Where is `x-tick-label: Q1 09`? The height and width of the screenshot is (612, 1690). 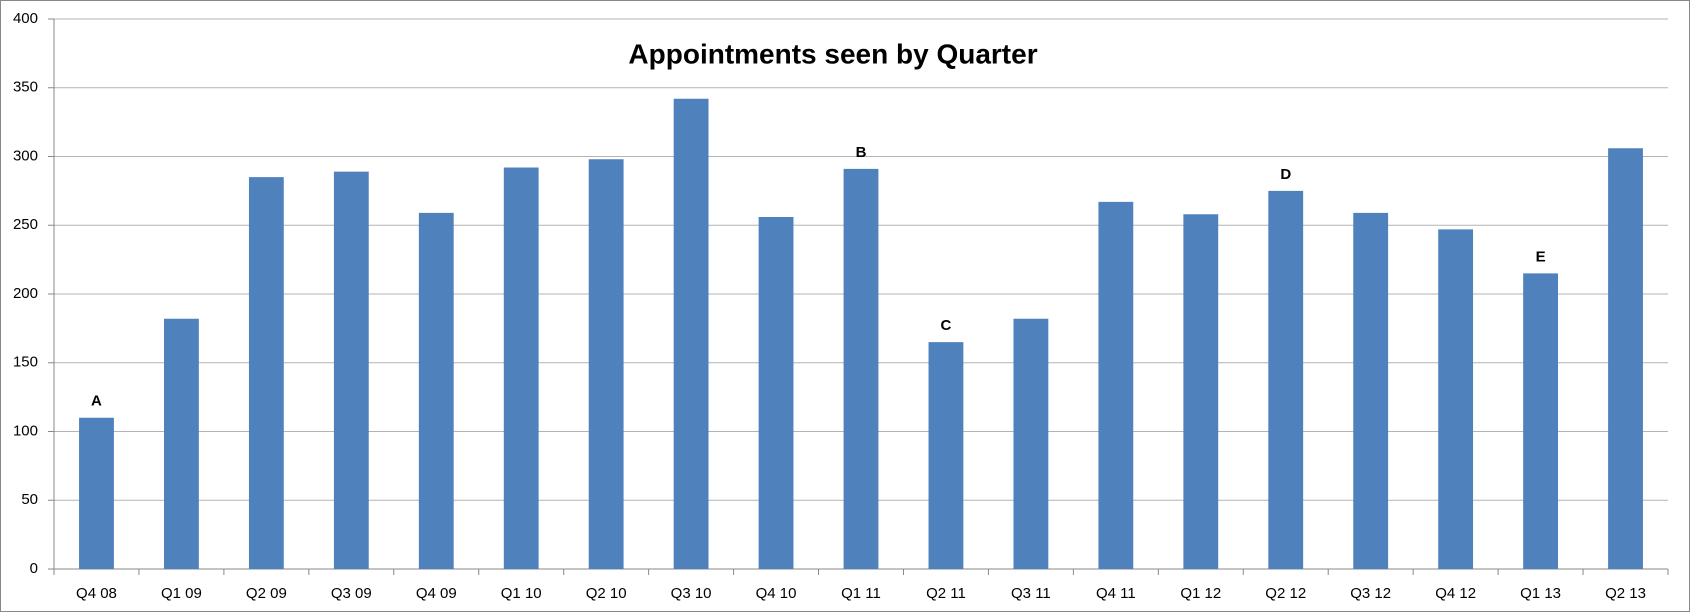
x-tick-label: Q1 09 is located at coordinates (181, 593).